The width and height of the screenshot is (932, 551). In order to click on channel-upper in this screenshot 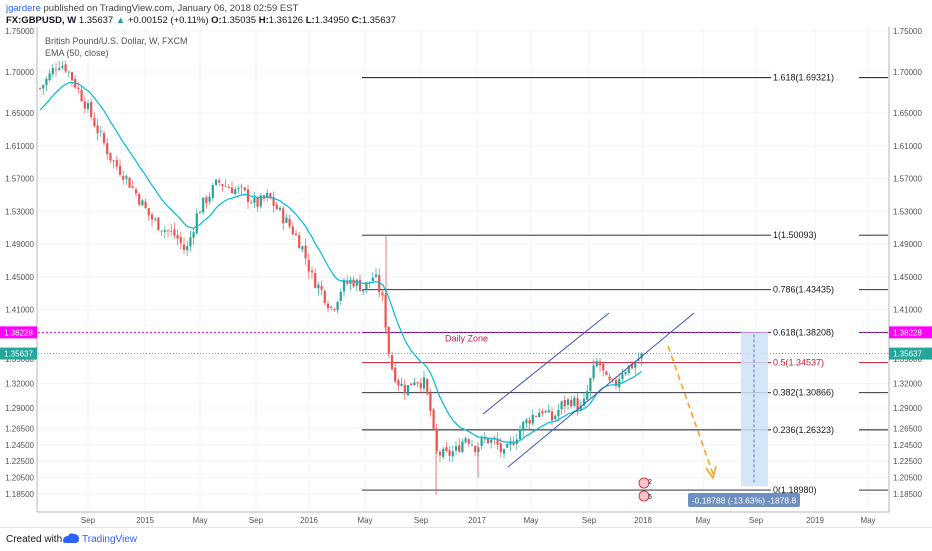, I will do `click(546, 363)`.